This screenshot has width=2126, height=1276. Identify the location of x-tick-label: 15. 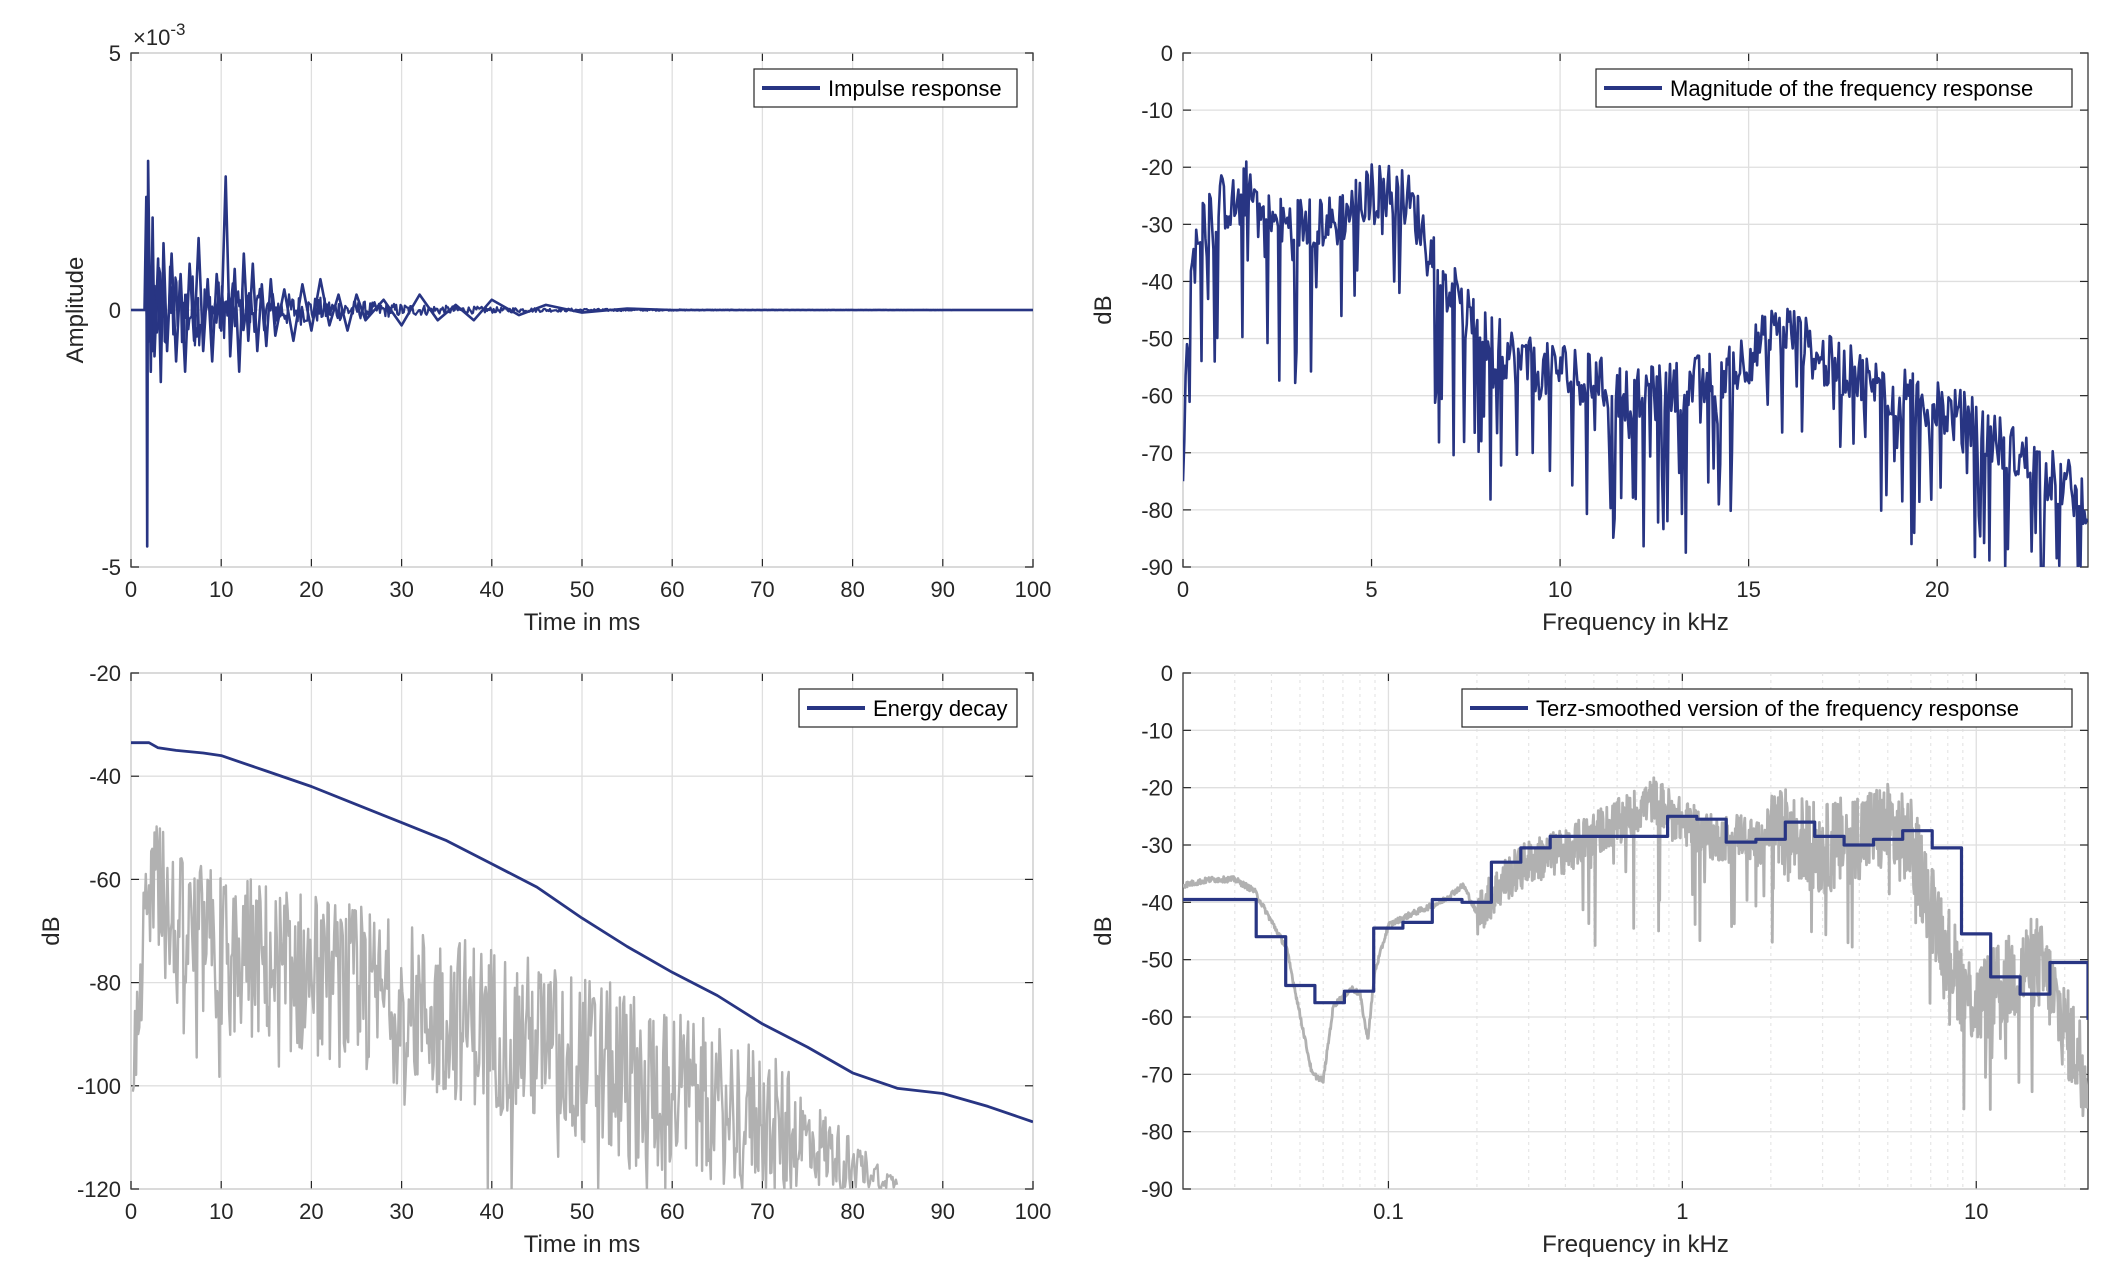
(1748, 589).